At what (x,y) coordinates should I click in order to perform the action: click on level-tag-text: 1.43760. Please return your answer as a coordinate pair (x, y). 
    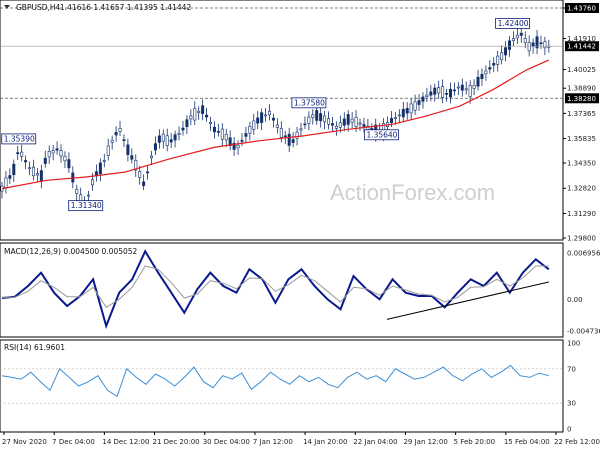
    Looking at the image, I should click on (581, 9).